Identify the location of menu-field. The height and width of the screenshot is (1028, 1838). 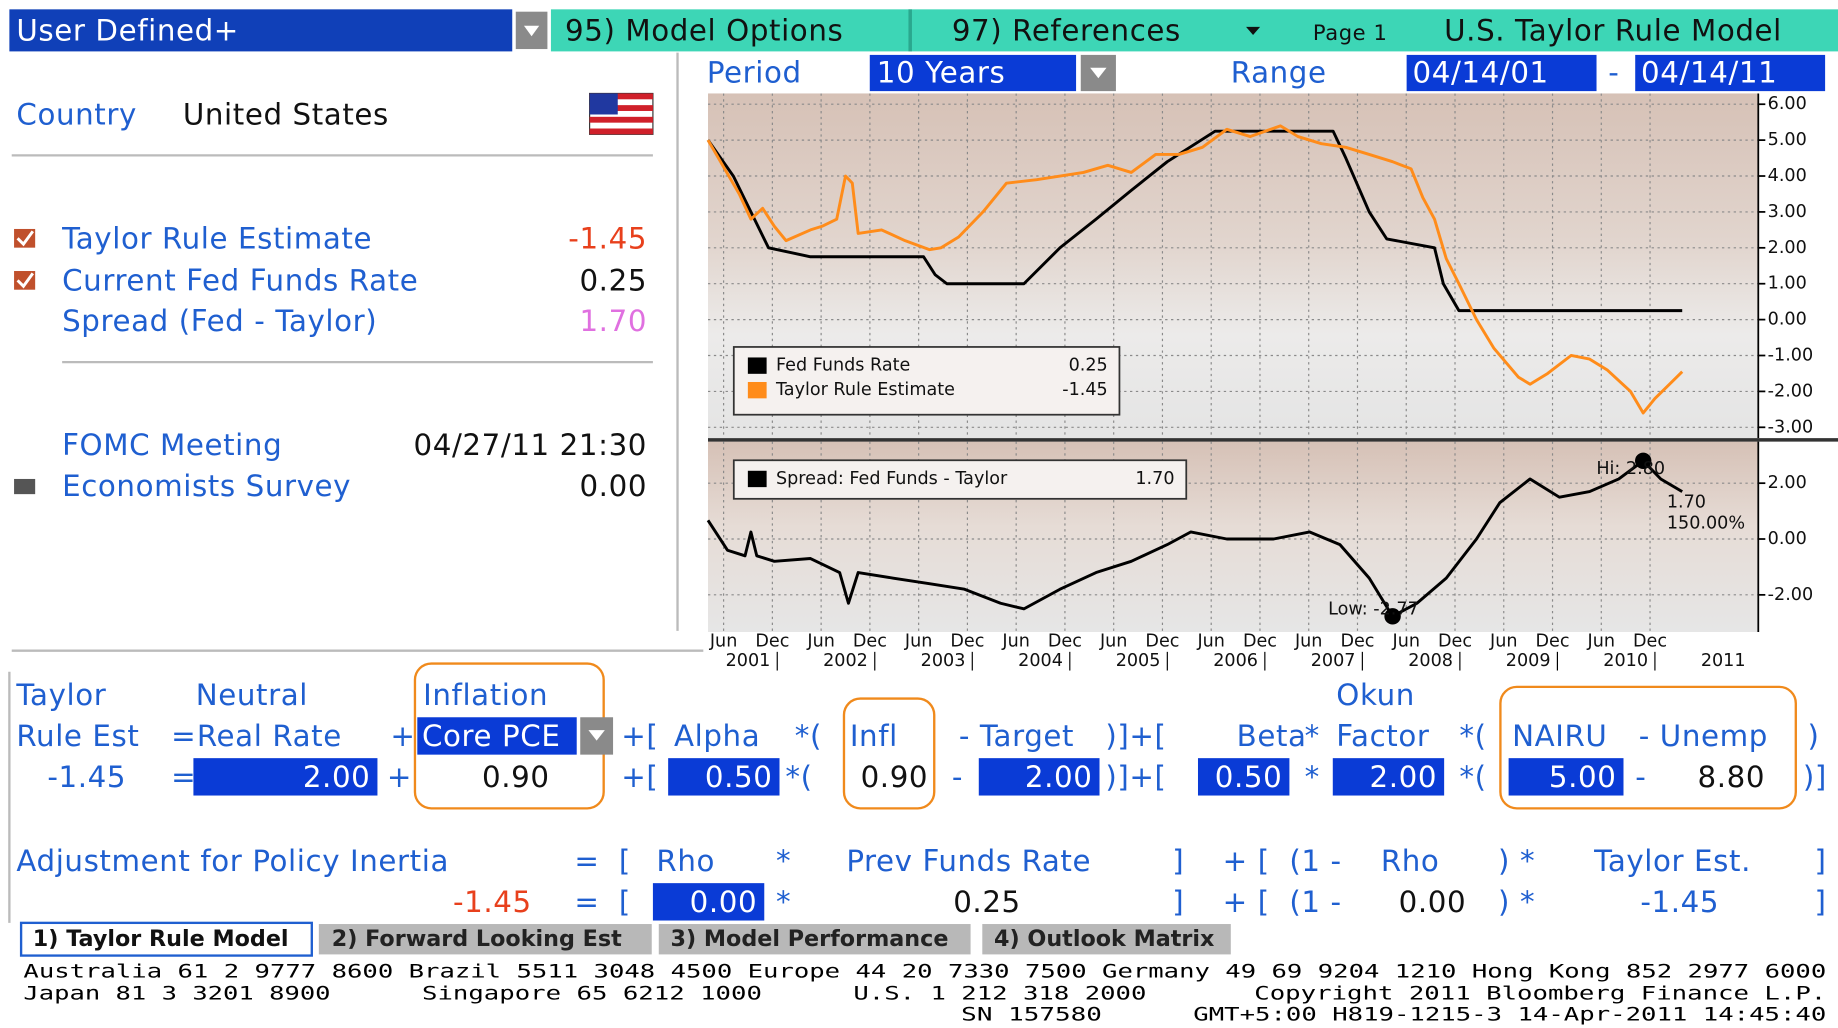
(261, 30).